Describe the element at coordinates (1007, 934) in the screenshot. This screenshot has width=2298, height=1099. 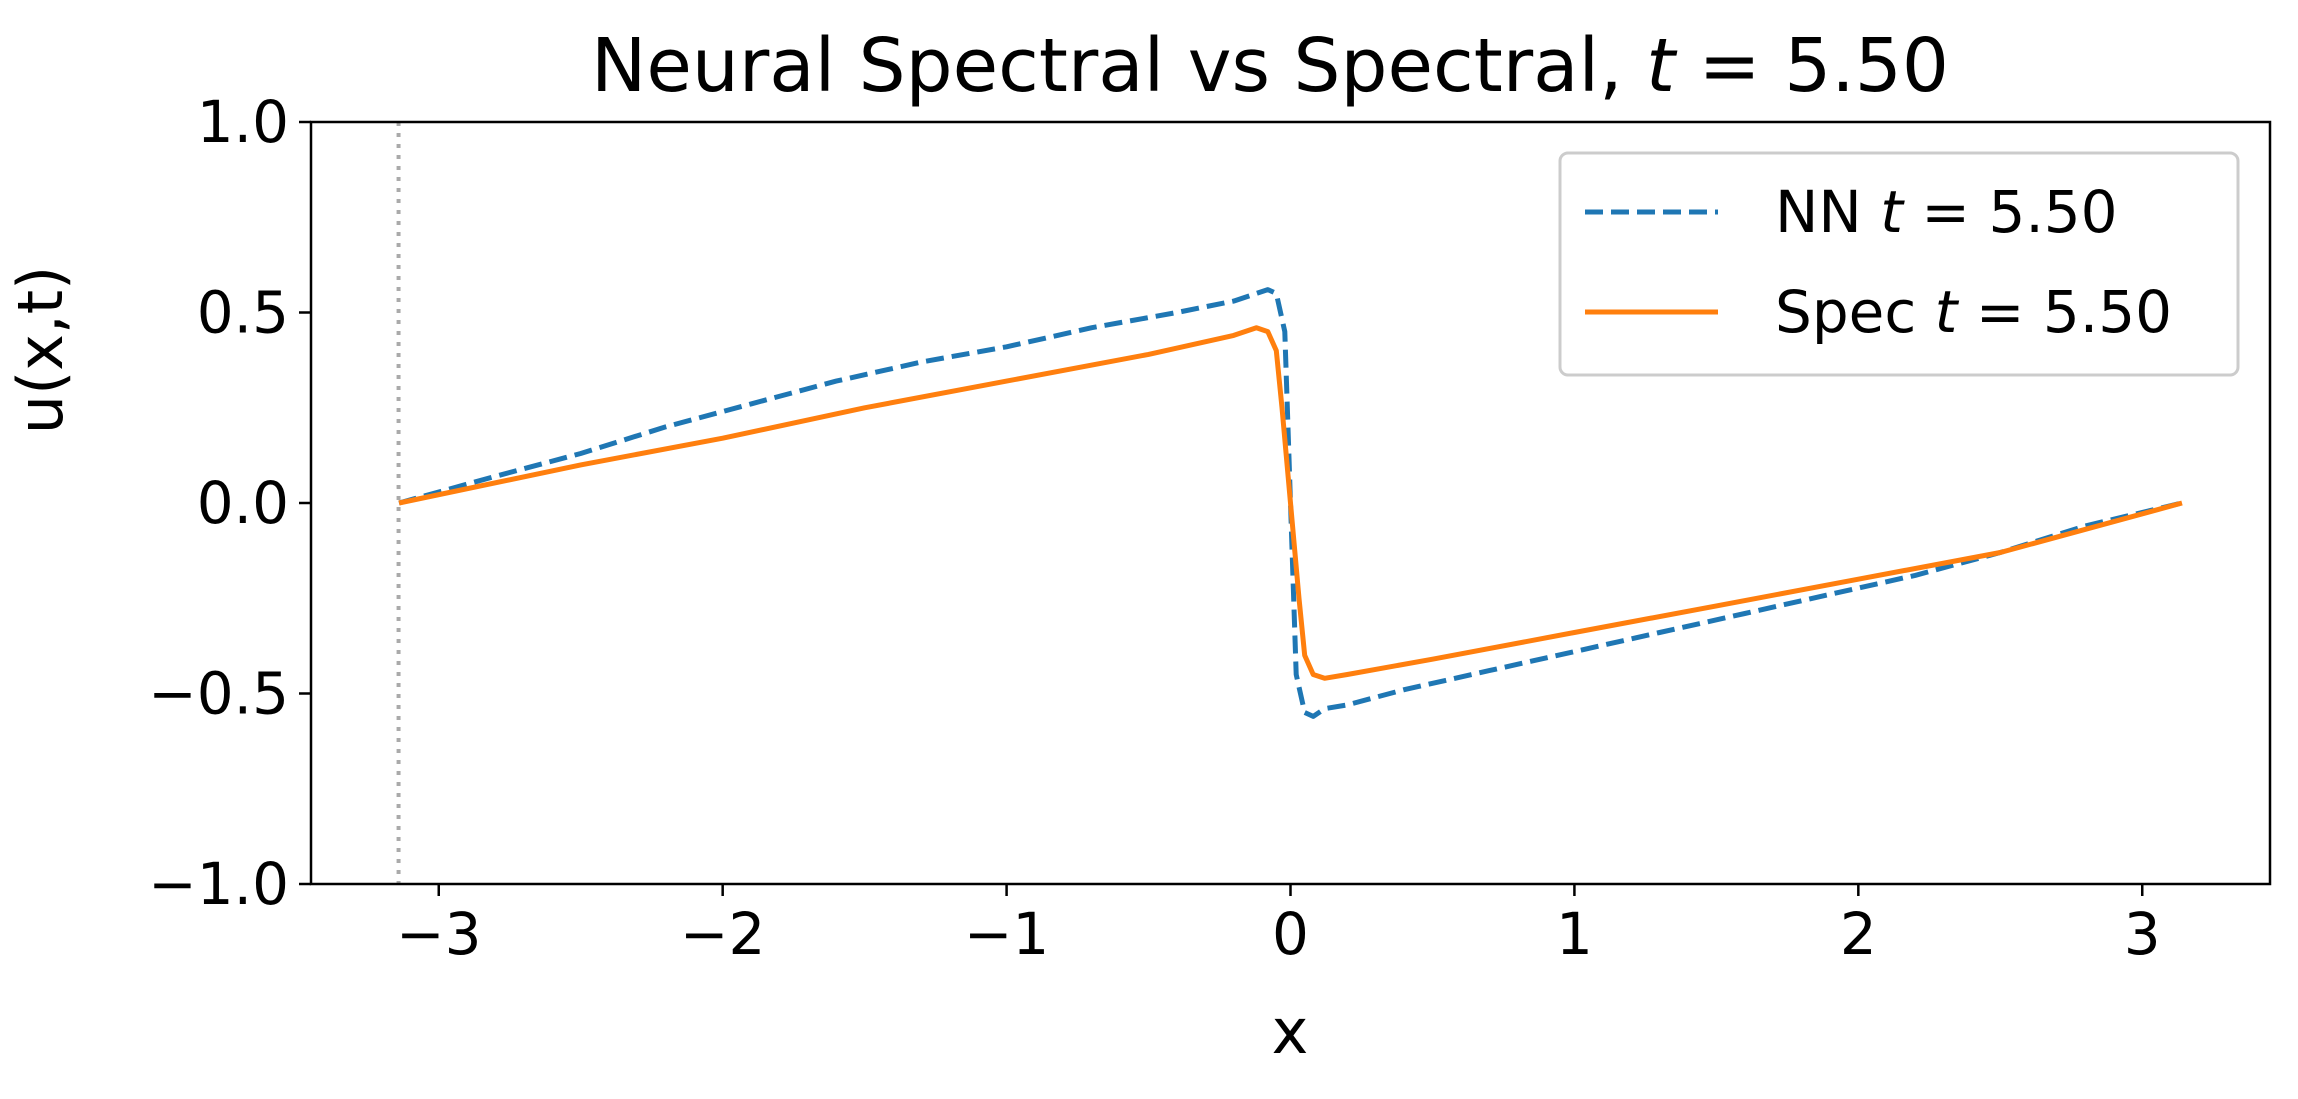
I see `x-tick-label: −1` at that location.